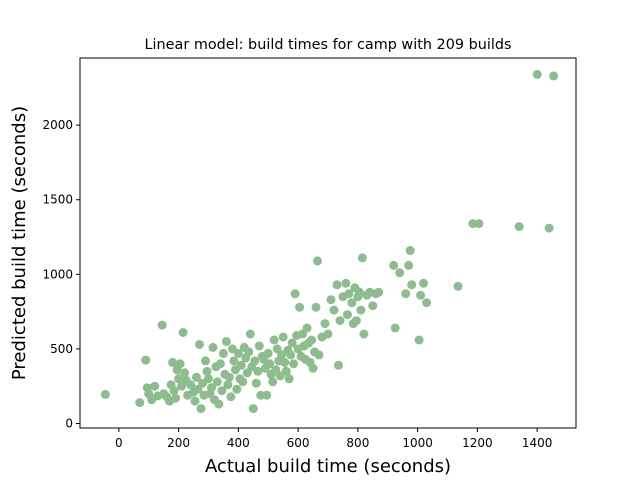 This screenshot has height=480, width=640. I want to click on y-tick-label: 0, so click(69, 424).